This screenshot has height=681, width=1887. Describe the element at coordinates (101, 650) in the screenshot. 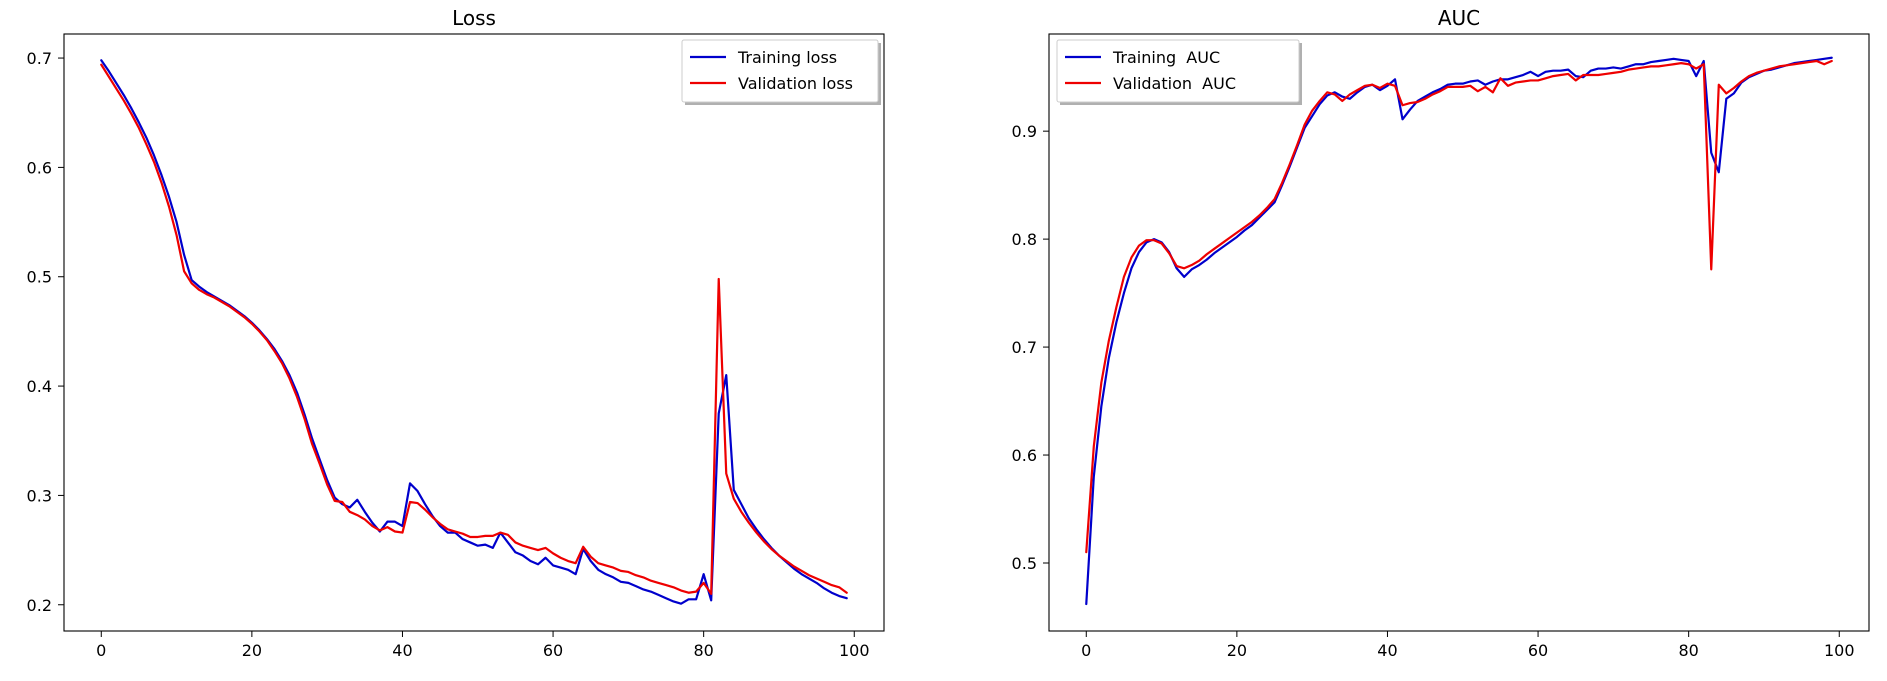

I see `loss-x-tick-label: 0` at that location.